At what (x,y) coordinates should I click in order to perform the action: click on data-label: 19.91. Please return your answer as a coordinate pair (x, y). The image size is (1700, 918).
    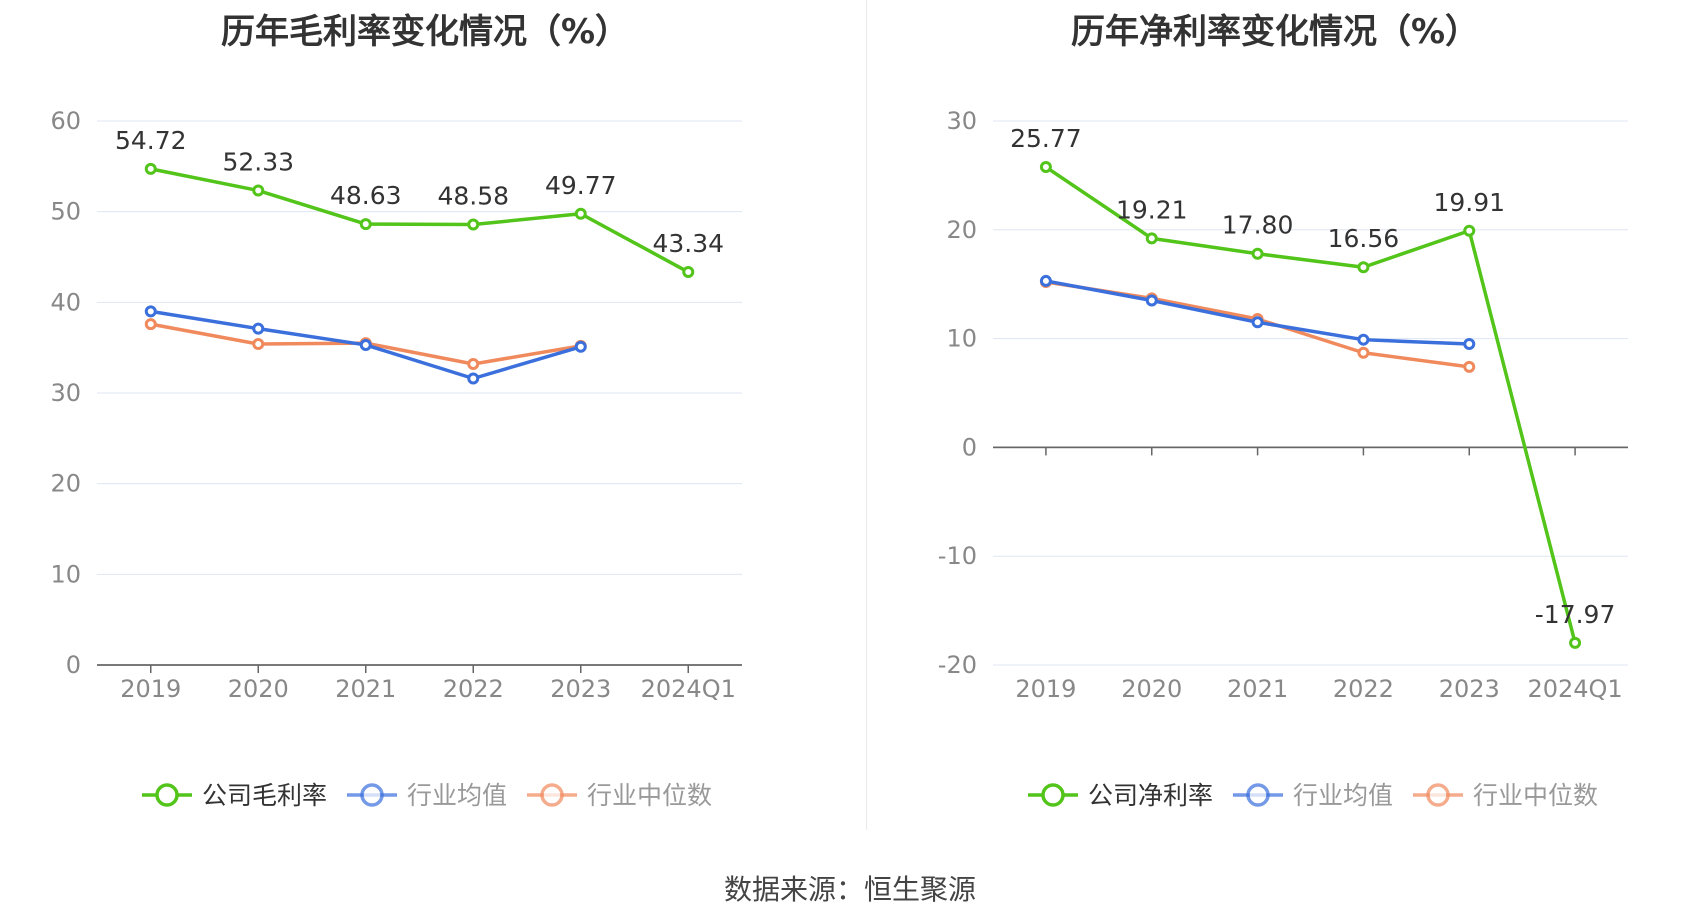
    Looking at the image, I should click on (1469, 202).